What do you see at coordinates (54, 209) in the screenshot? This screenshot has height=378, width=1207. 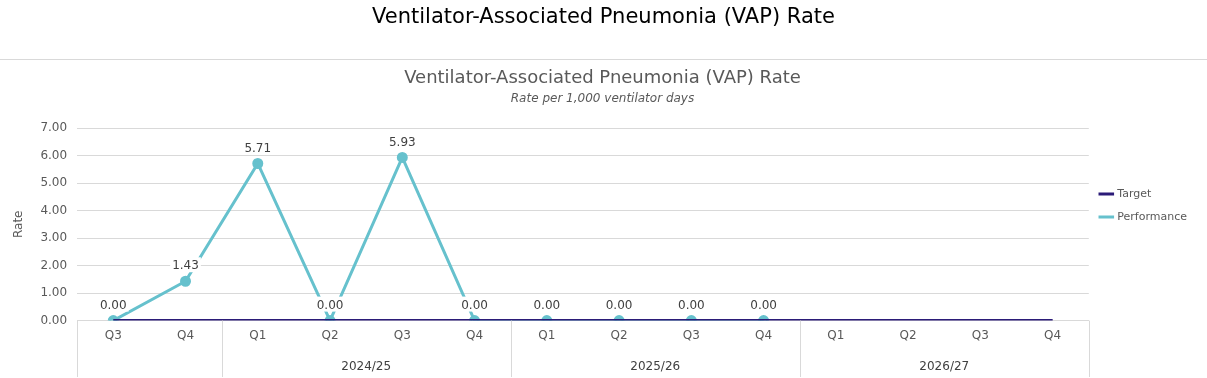 I see `y-tick-label: 4.00` at bounding box center [54, 209].